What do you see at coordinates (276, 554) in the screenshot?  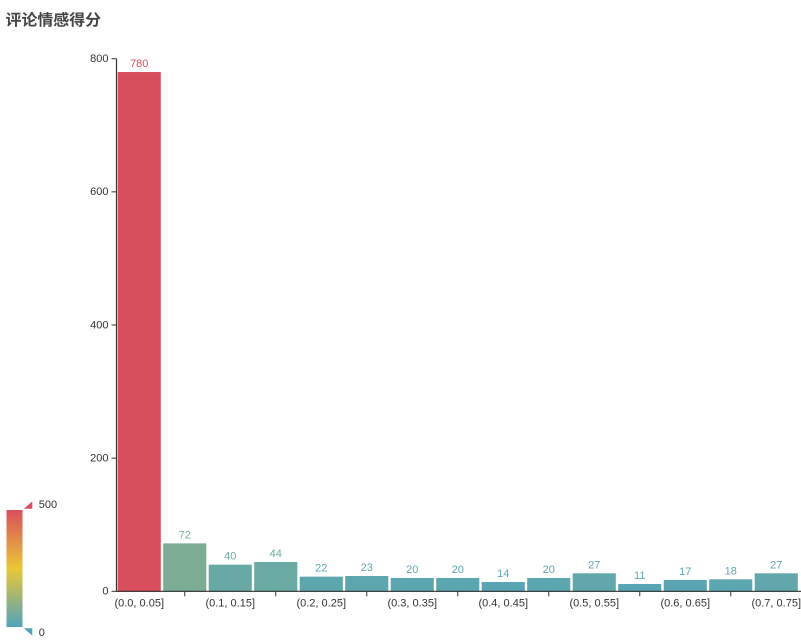 I see `svg-text: 44` at bounding box center [276, 554].